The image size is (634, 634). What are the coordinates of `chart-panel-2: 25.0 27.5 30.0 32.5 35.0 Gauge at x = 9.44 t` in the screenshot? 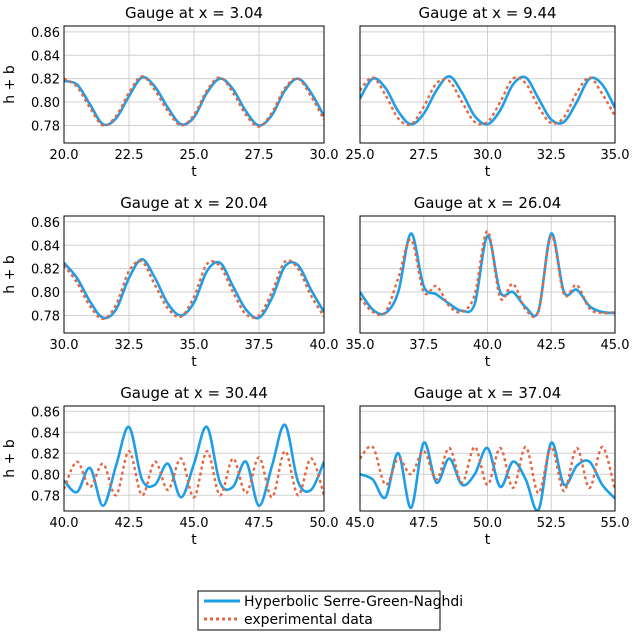 It's located at (488, 92).